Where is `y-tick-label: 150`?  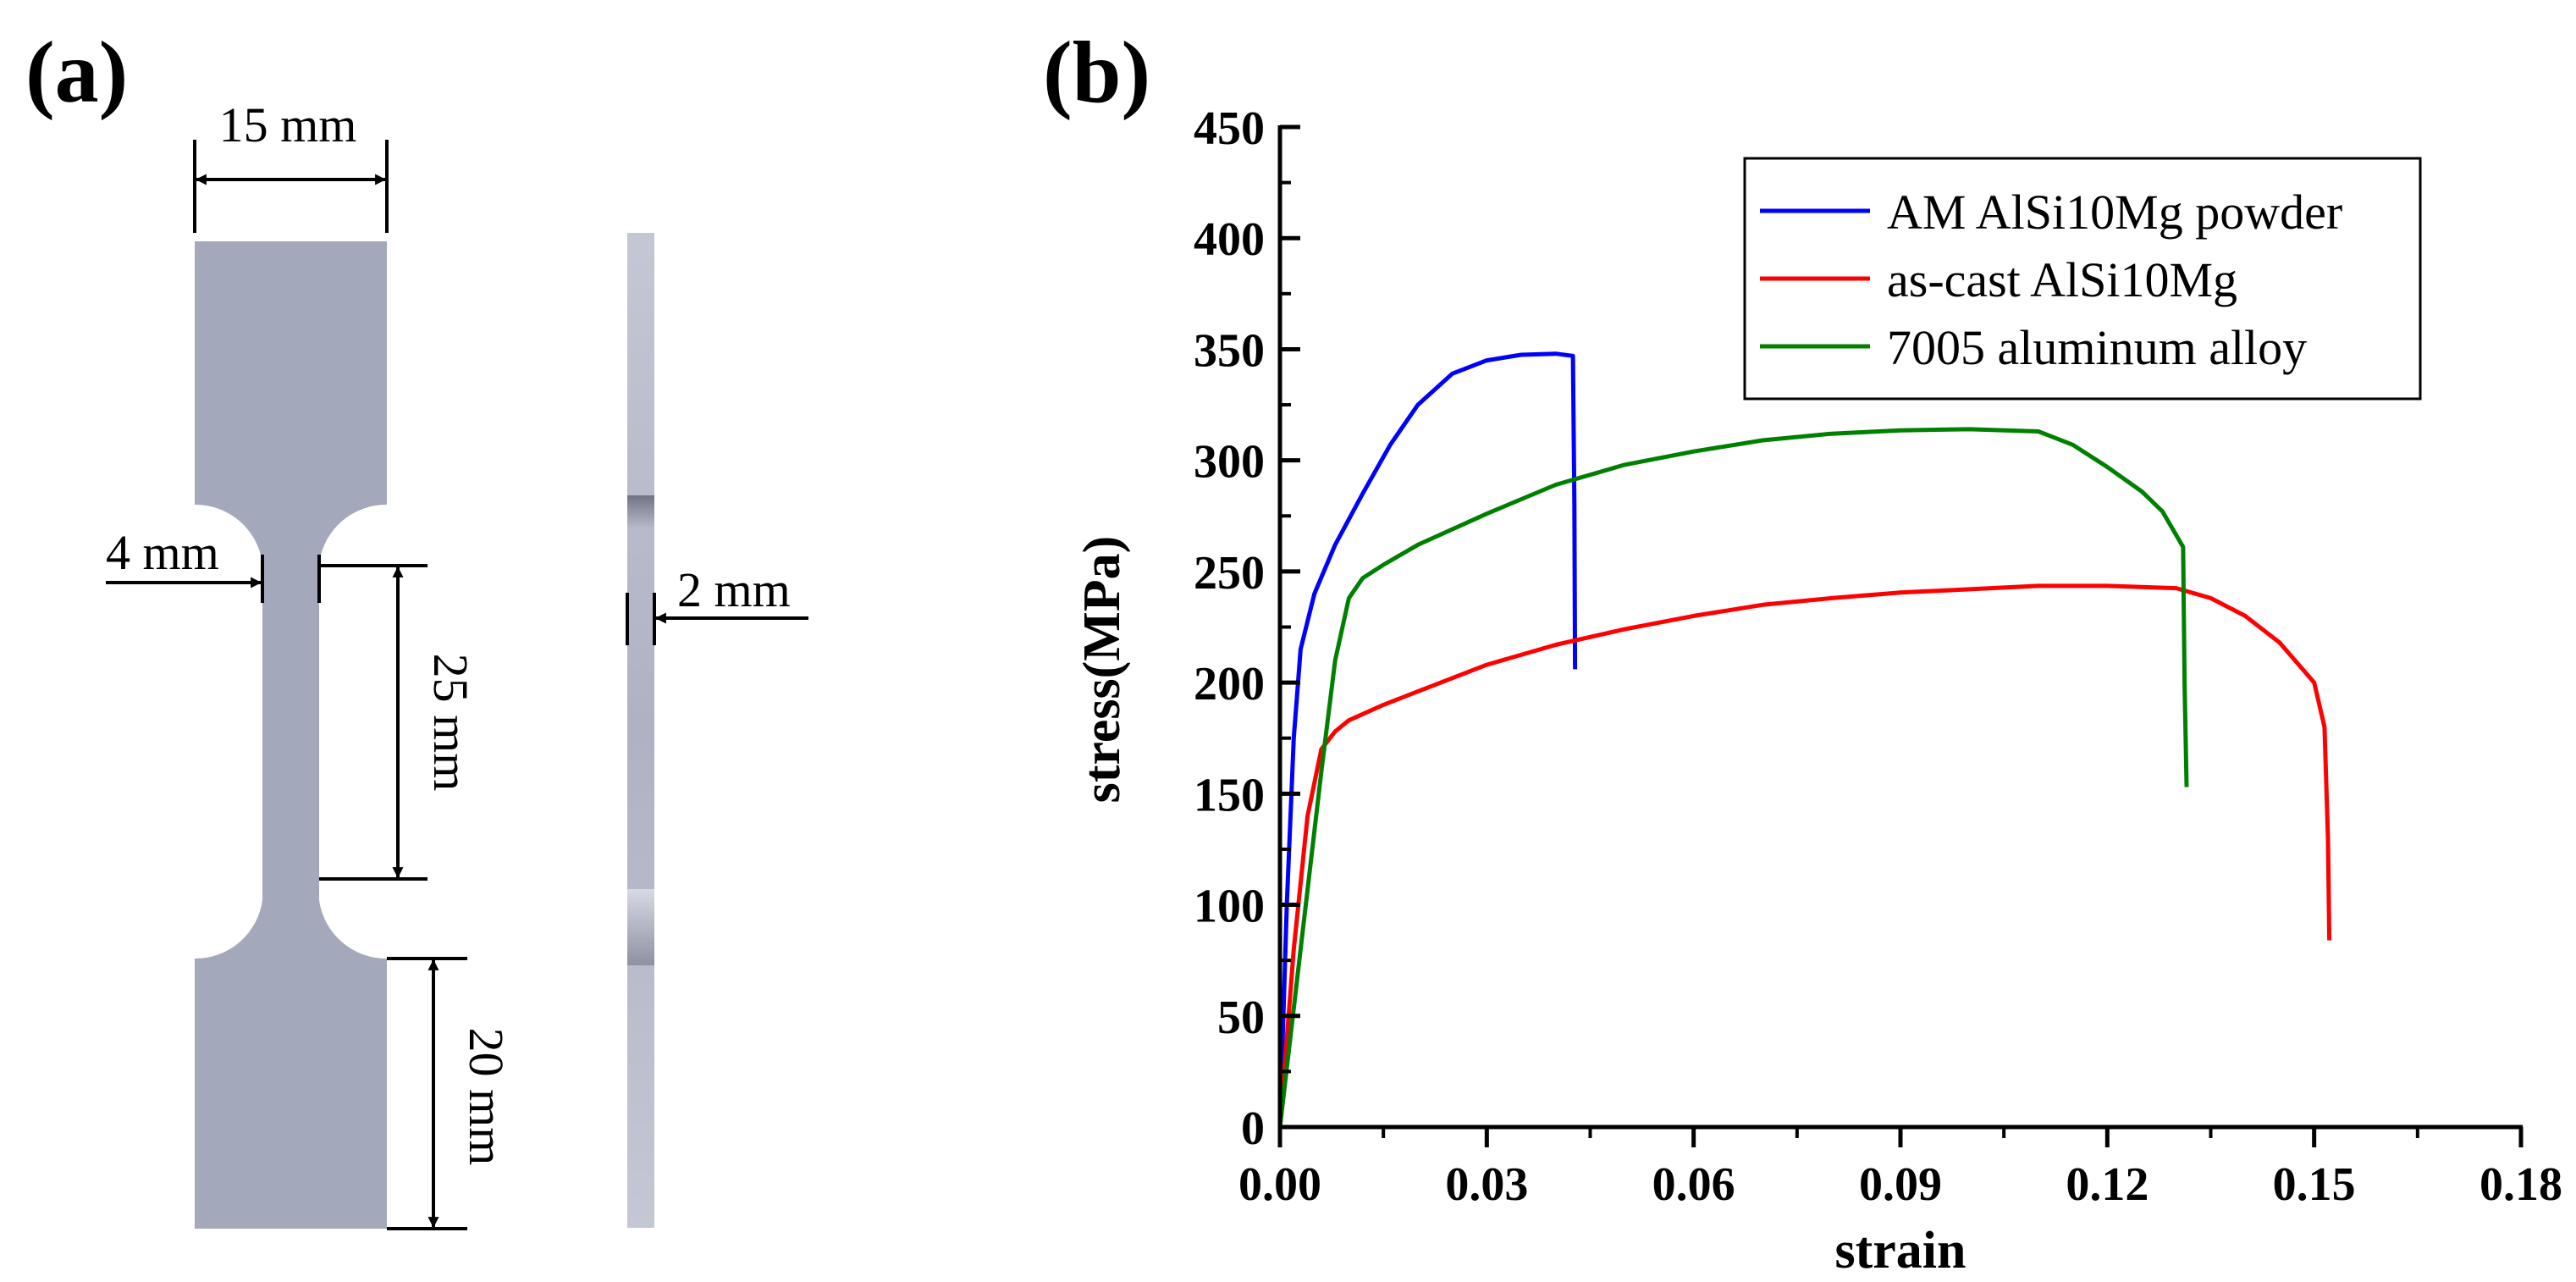 y-tick-label: 150 is located at coordinates (1230, 795).